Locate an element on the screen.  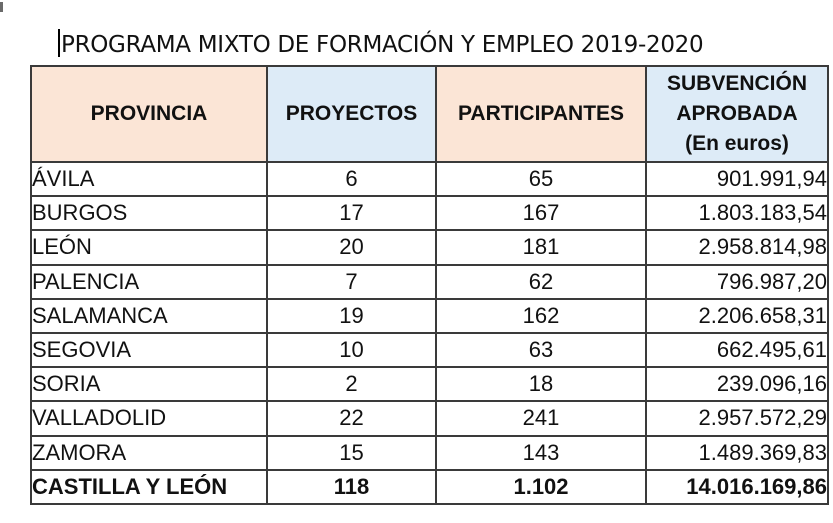
cell-subvencion: 662.495,61 is located at coordinates (737, 350).